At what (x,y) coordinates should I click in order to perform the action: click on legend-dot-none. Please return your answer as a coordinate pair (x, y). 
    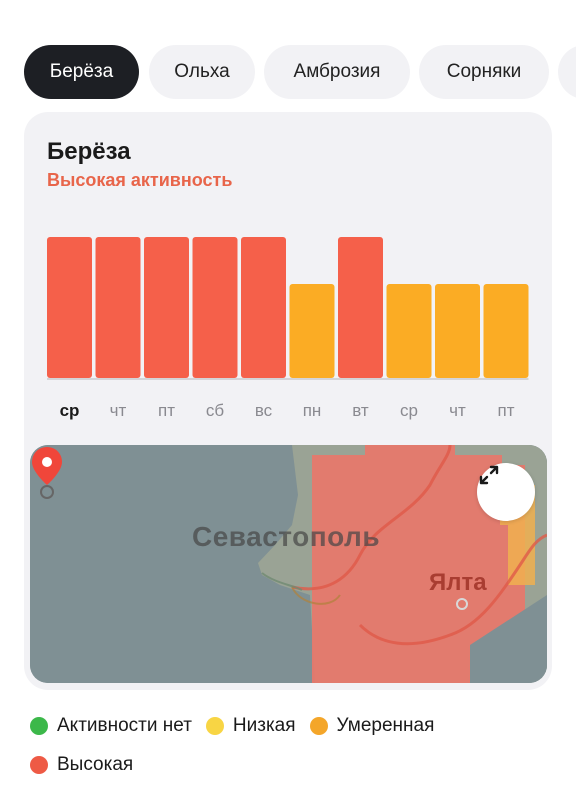
    Looking at the image, I should click on (39, 726).